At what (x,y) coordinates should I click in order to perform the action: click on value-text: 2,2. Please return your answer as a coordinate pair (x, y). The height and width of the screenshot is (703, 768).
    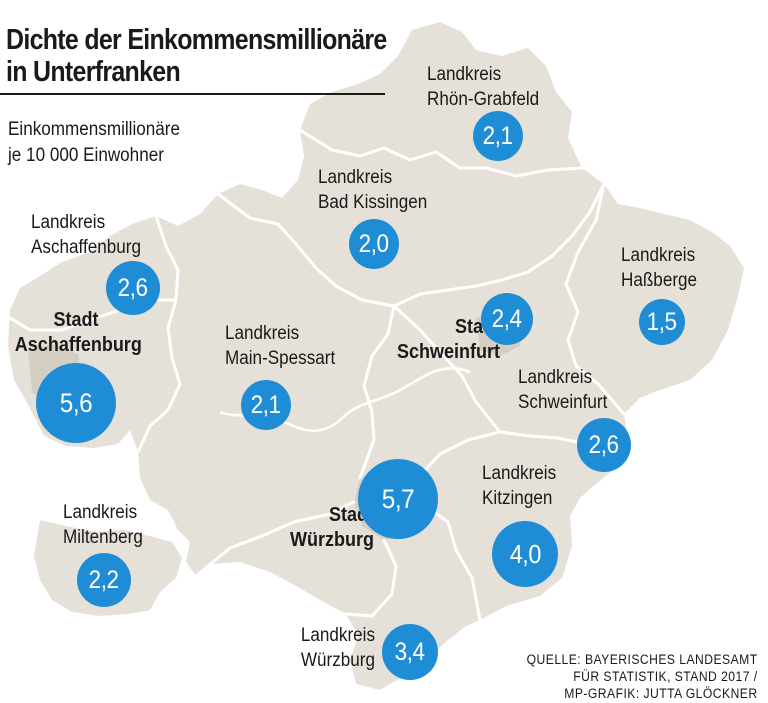
    Looking at the image, I should click on (104, 579).